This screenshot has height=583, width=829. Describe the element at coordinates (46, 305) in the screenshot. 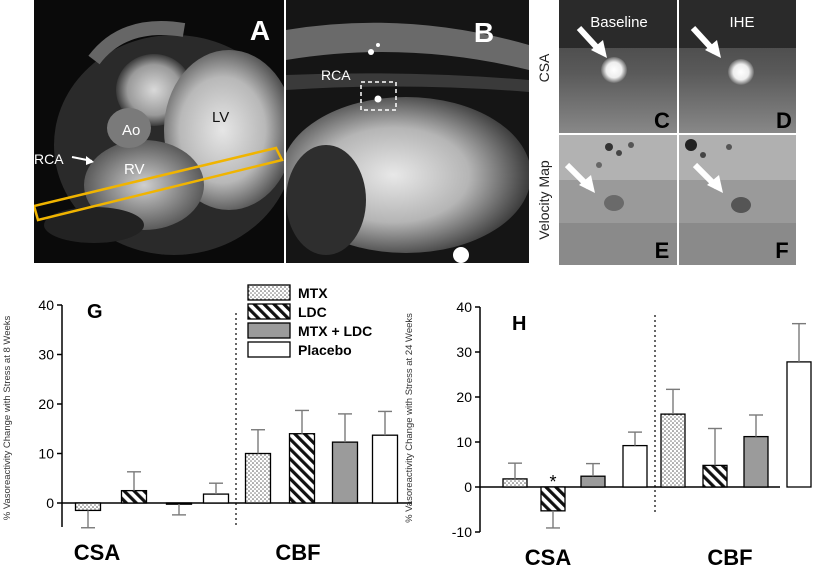

I see `chart-g-ytick-label: 40` at that location.